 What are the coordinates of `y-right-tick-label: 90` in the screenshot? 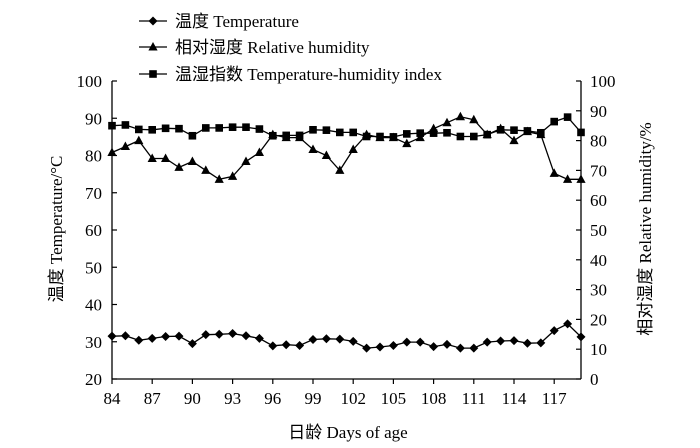 It's located at (598, 111).